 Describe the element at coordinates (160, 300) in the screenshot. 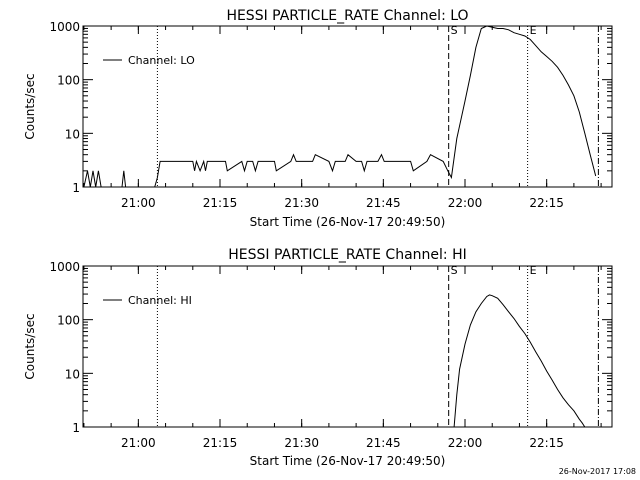

I see `legend-label: Channel: HI` at that location.